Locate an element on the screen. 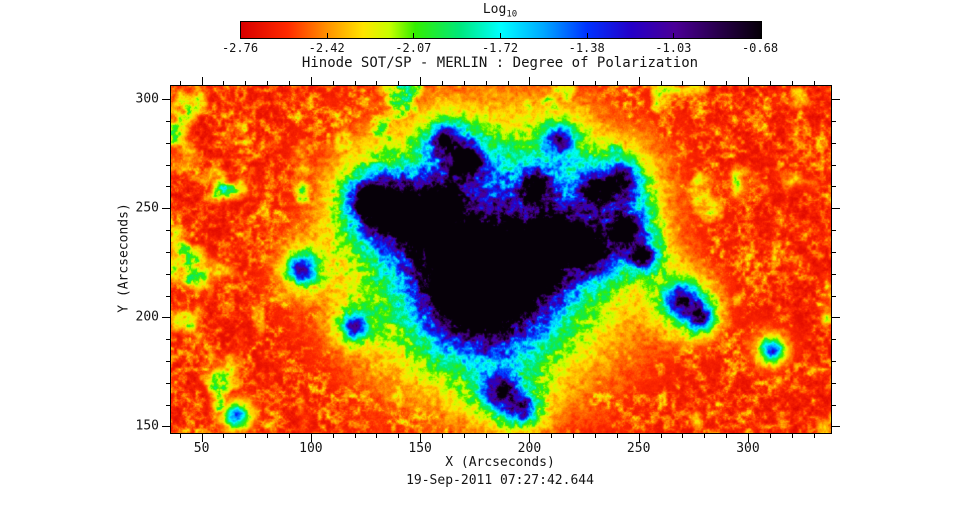 The width and height of the screenshot is (977, 512). colorbar-tick-label: -2.76 is located at coordinates (240, 48).